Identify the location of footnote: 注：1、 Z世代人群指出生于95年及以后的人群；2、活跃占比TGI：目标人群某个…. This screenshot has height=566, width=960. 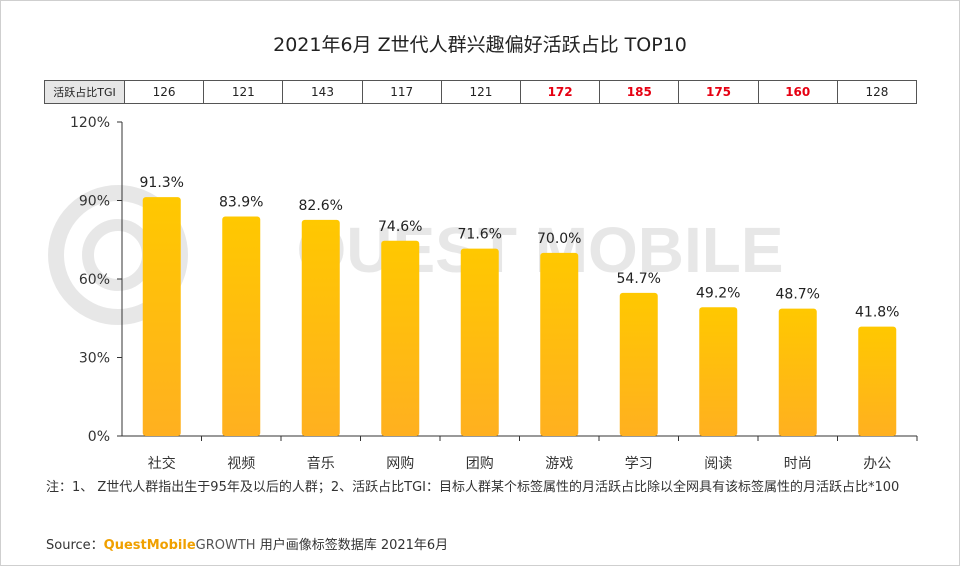
(473, 487).